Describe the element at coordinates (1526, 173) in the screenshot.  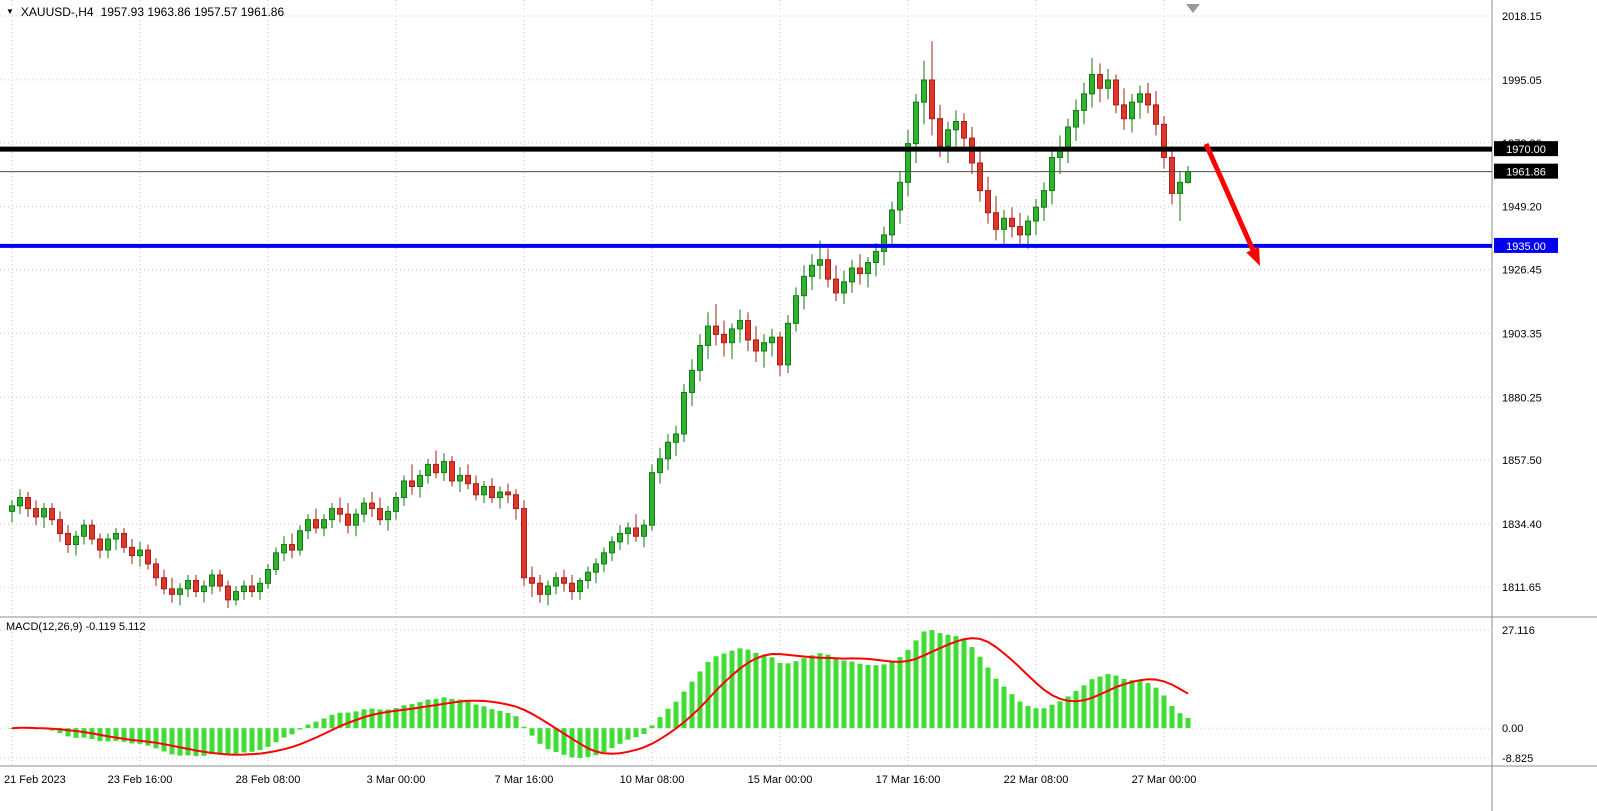
I see `current-price-badge-label: 1961.86` at that location.